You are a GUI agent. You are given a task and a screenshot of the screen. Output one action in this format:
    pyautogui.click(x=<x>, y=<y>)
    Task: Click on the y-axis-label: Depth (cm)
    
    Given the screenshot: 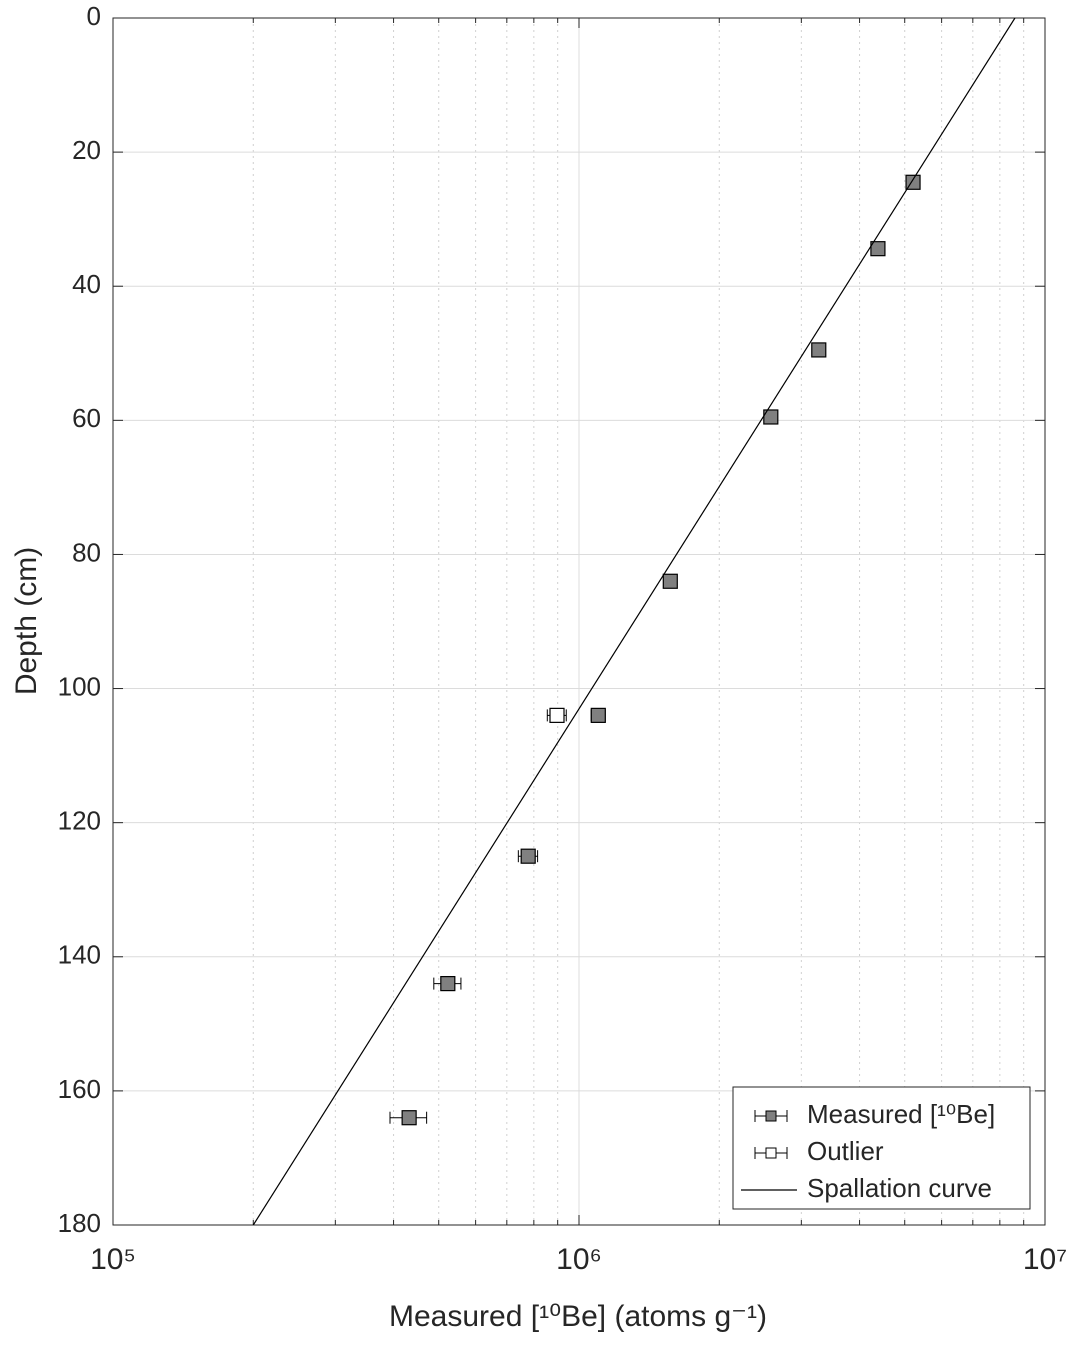 What is the action you would take?
    pyautogui.click(x=26, y=621)
    